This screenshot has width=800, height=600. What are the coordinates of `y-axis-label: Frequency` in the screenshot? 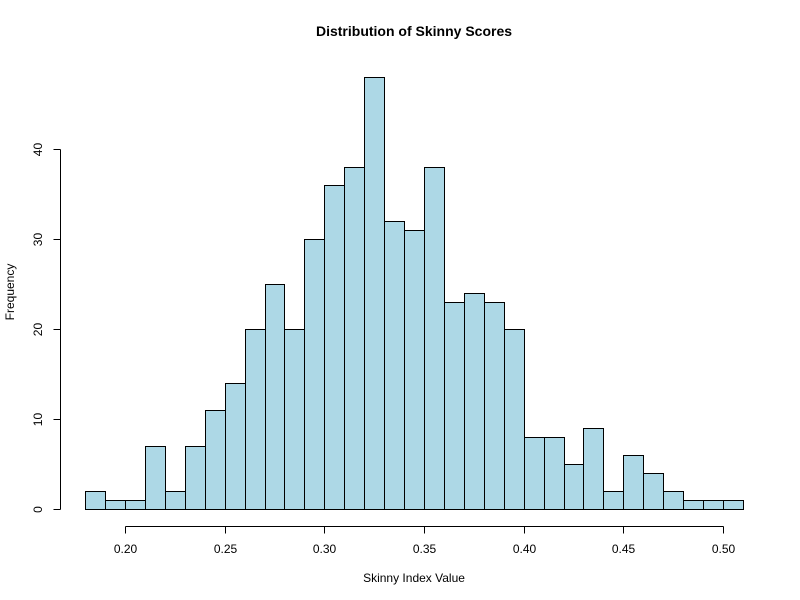 It's located at (10, 292).